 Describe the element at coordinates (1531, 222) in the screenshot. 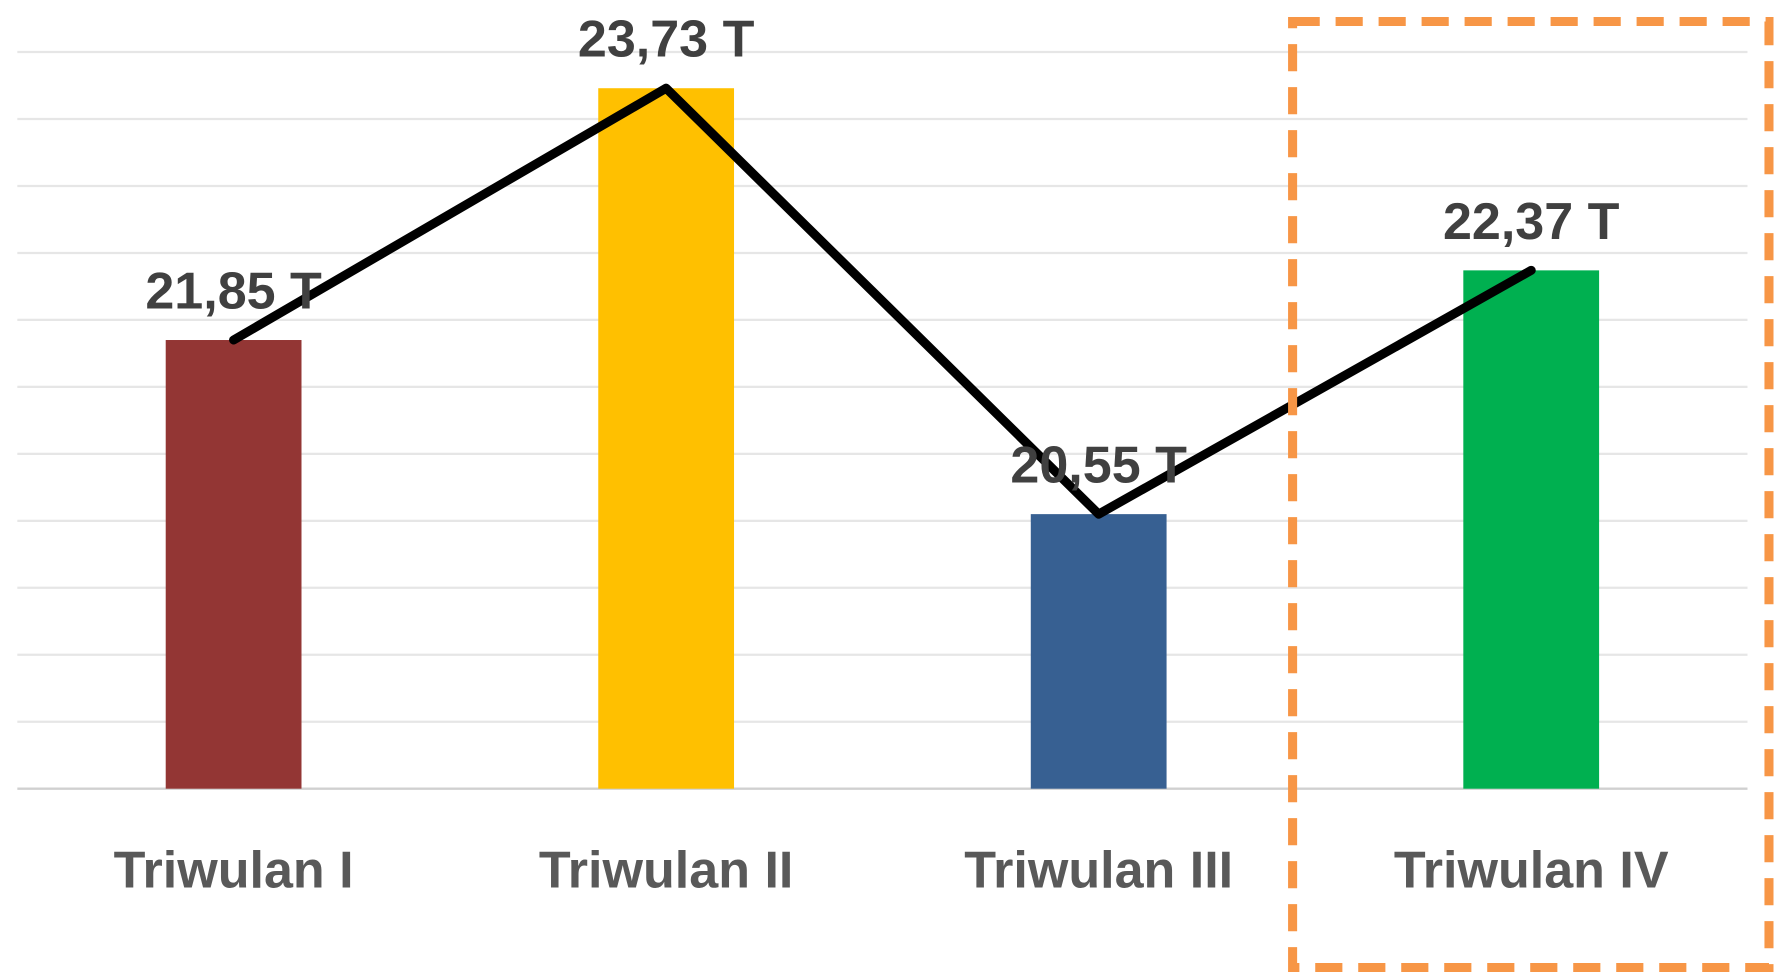

I see `data-label: 22,37 T` at that location.